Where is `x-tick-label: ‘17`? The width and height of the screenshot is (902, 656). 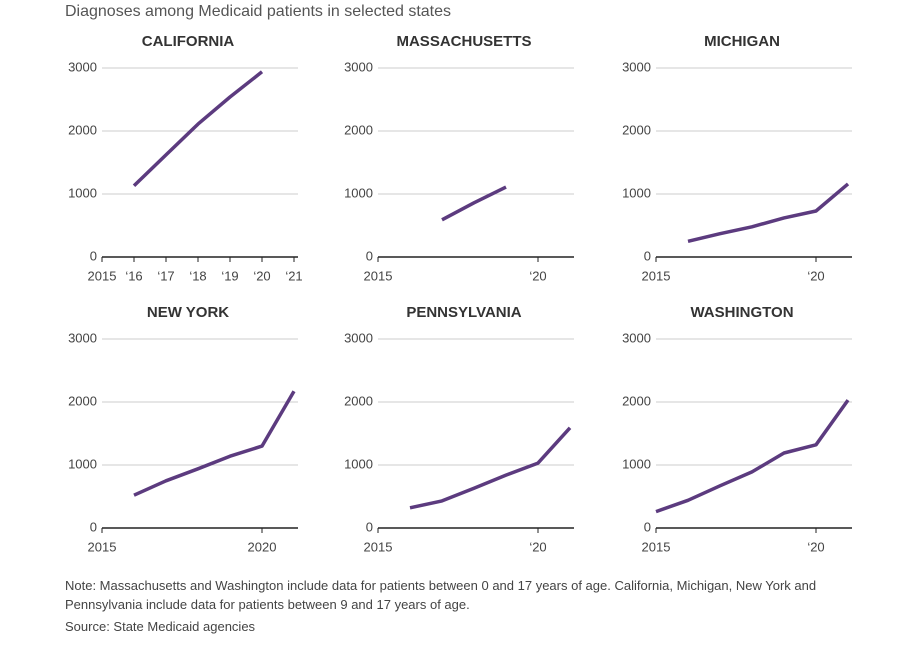 x-tick-label: ‘17 is located at coordinates (165, 275).